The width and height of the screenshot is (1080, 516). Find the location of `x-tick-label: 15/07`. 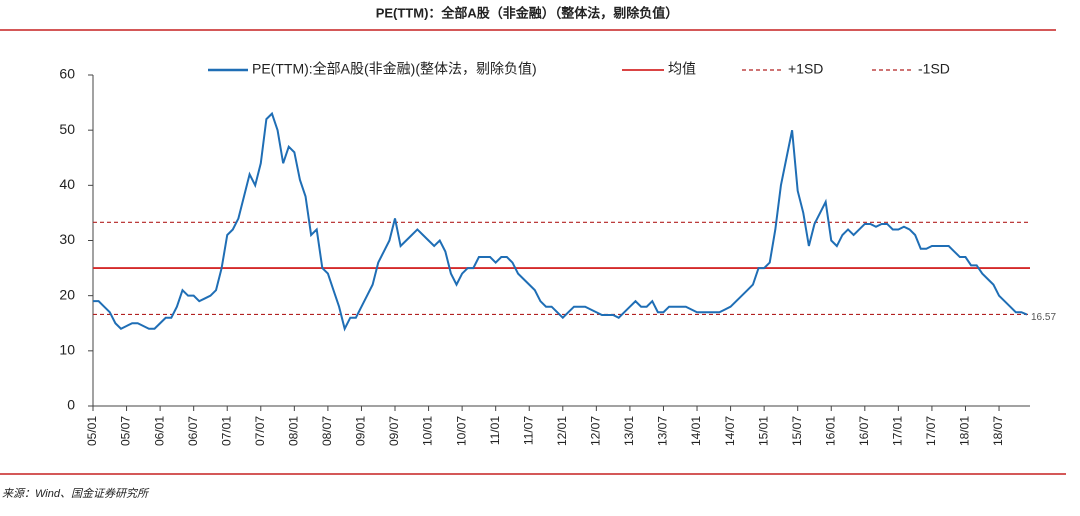

x-tick-label: 15/07 is located at coordinates (797, 431).